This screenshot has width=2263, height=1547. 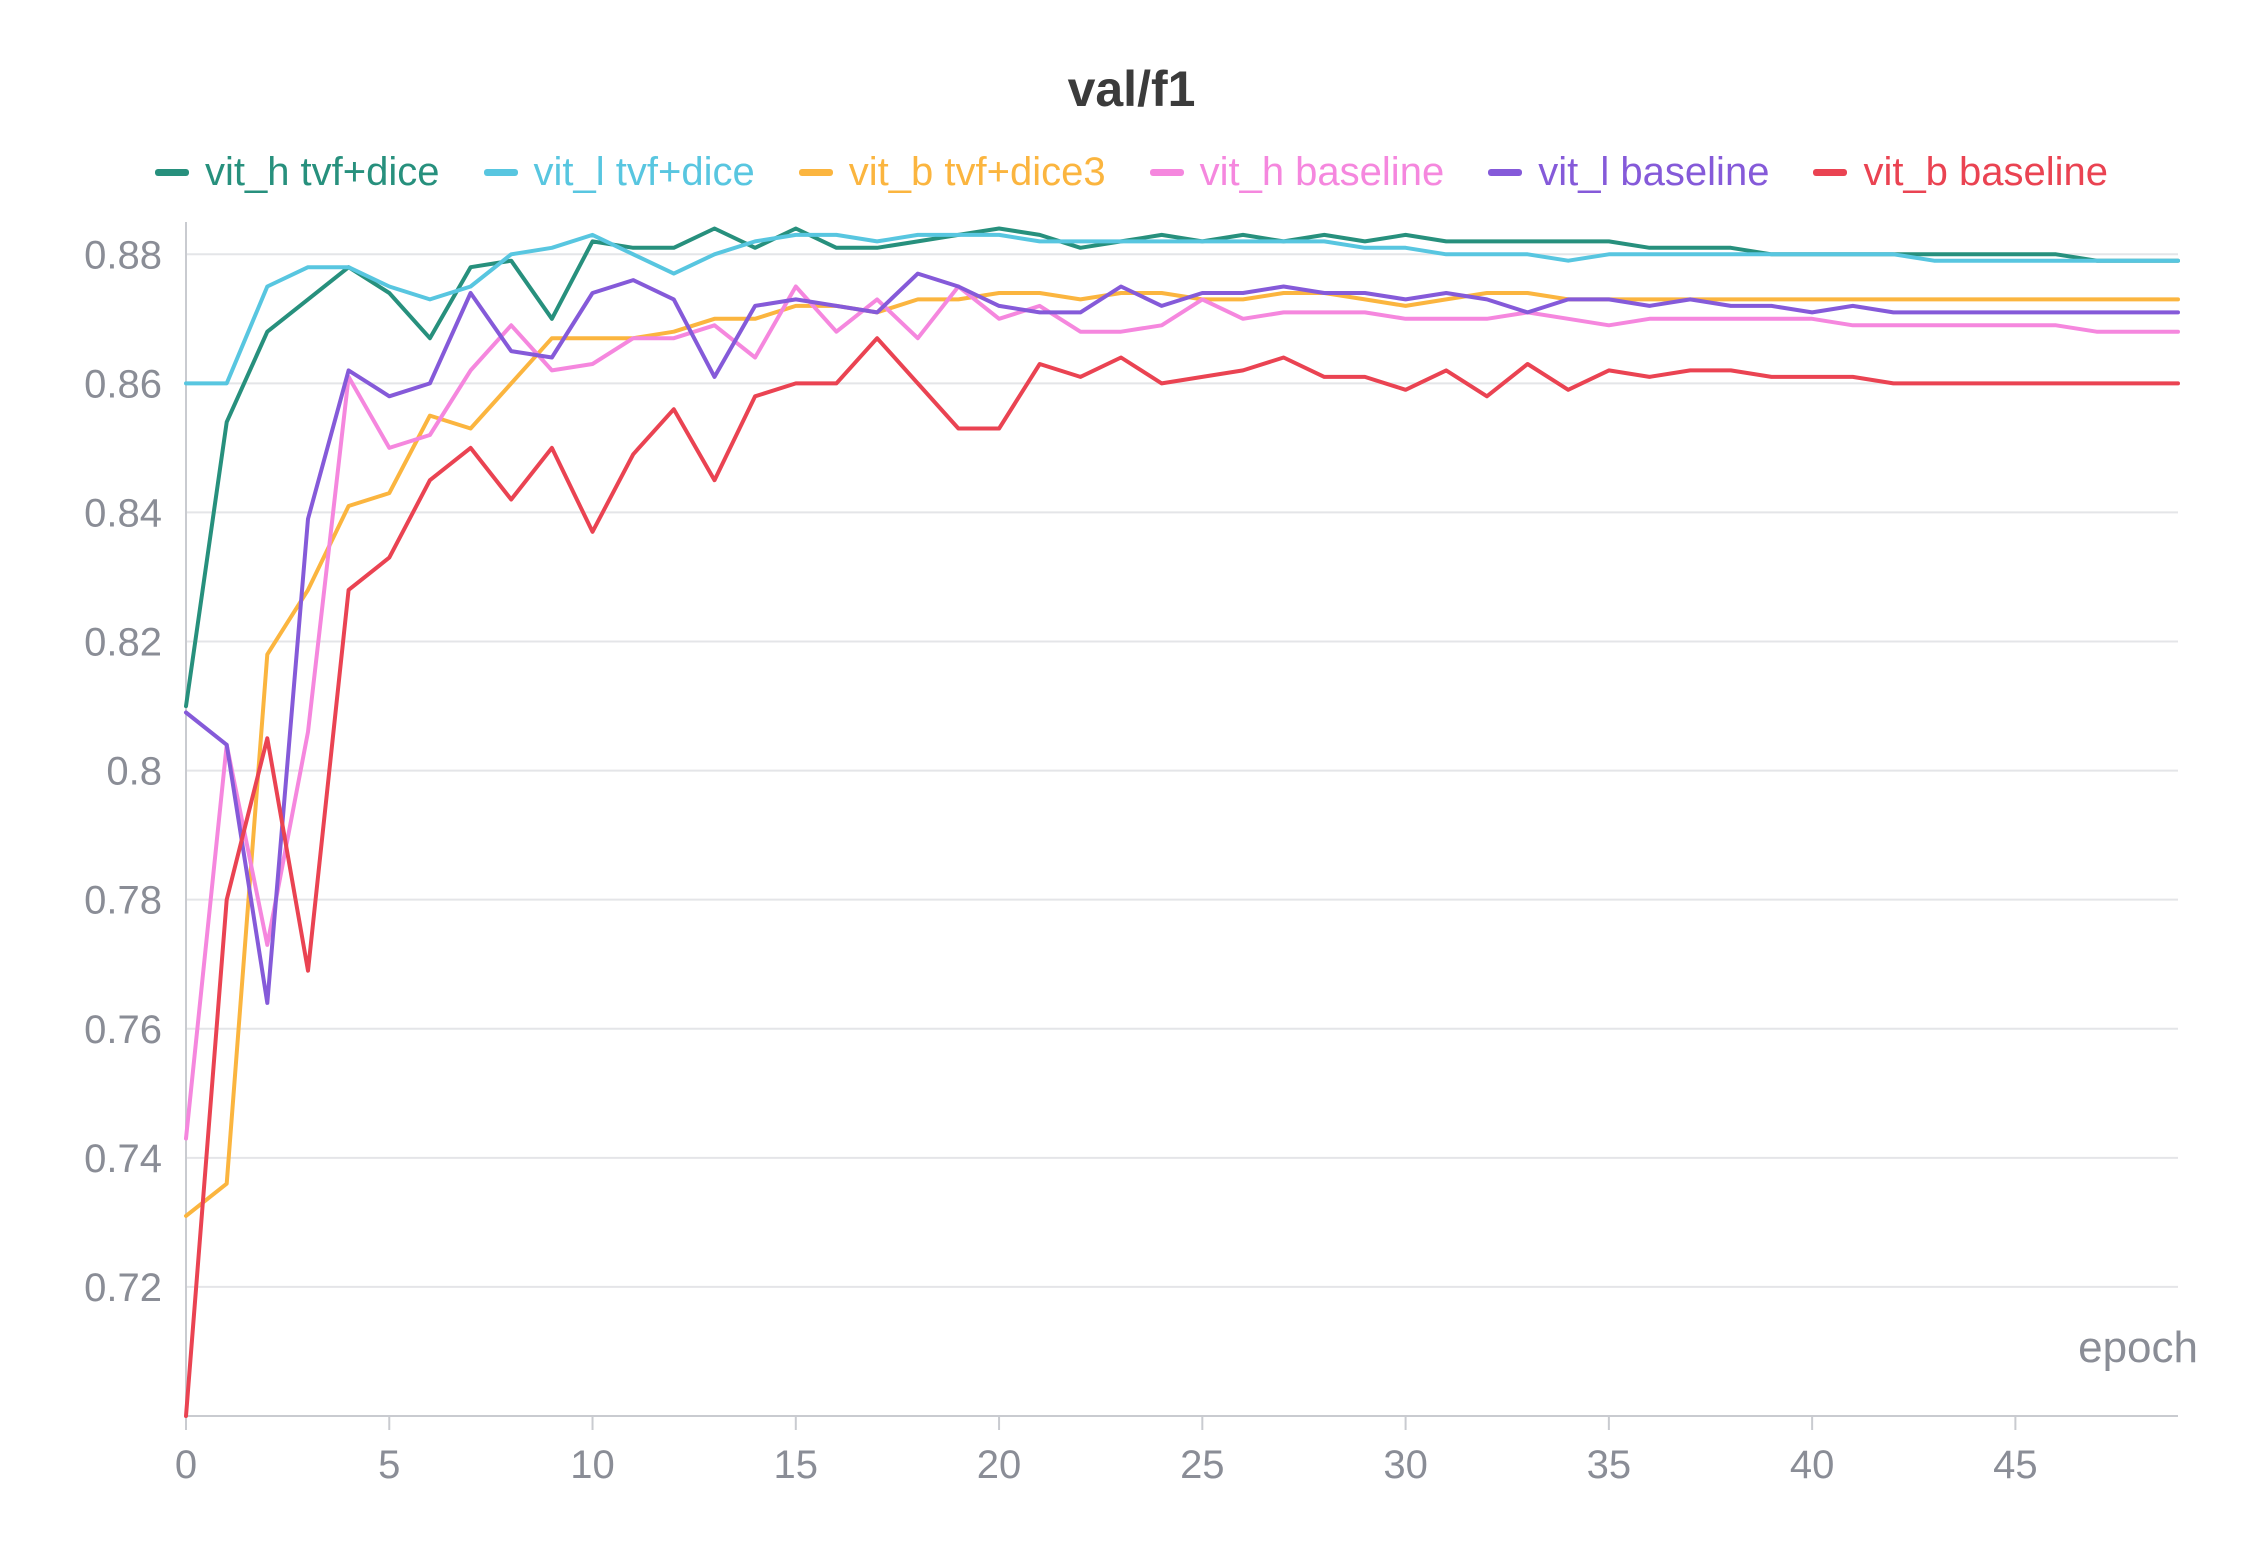 I want to click on legend-item: vit_b baseline, so click(x=1960, y=172).